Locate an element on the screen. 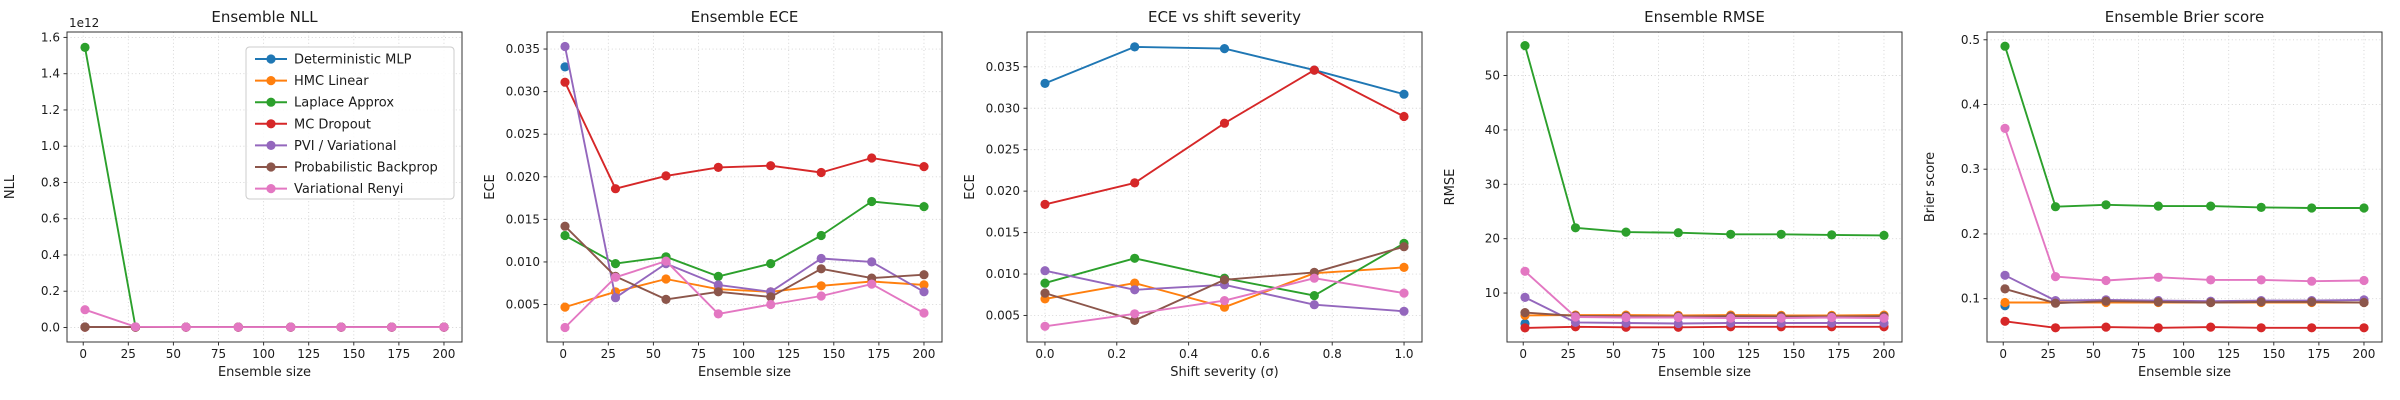 The height and width of the screenshot is (400, 2400). legend-box is located at coordinates (350, 123).